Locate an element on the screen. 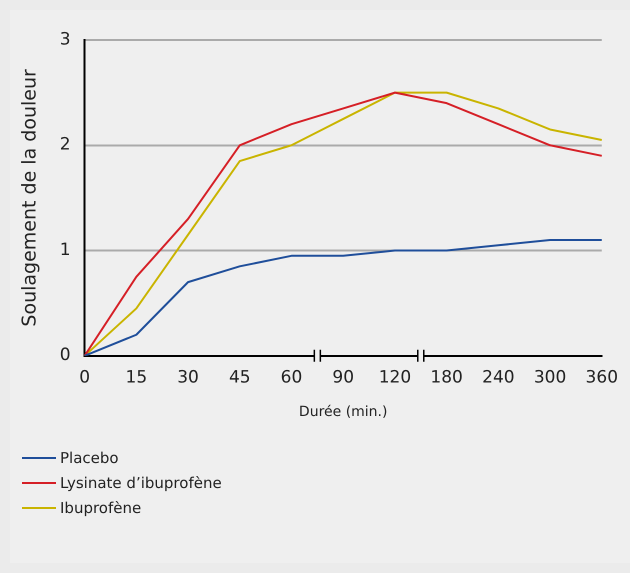 The width and height of the screenshot is (630, 573). x-tick-label: 0 is located at coordinates (84, 377).